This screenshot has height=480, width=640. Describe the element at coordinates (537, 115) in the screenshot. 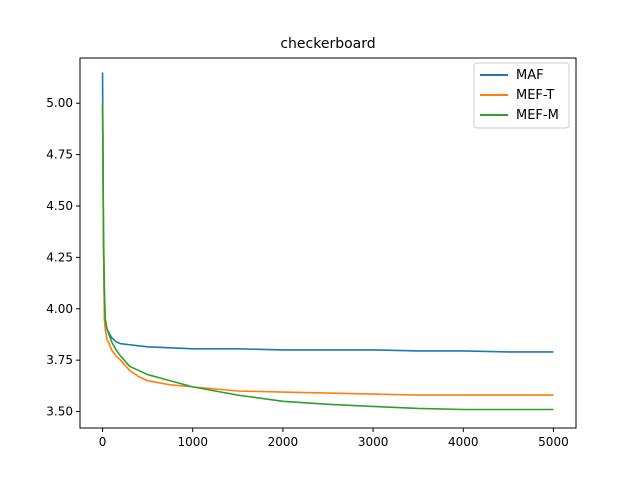

I see `legend-label: MEF-M` at that location.